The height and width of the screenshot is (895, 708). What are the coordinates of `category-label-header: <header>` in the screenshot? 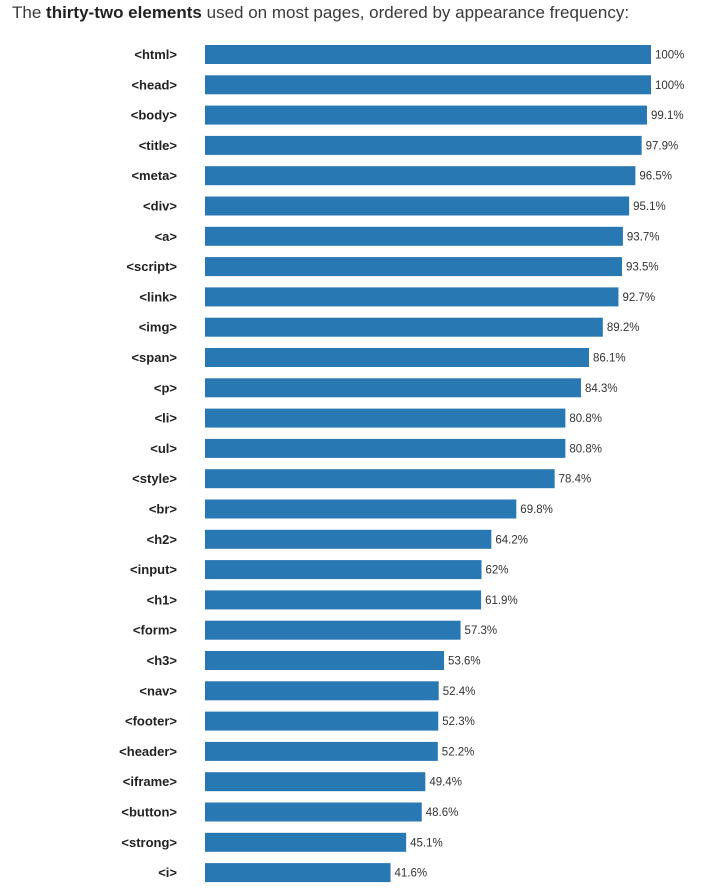 It's located at (148, 751).